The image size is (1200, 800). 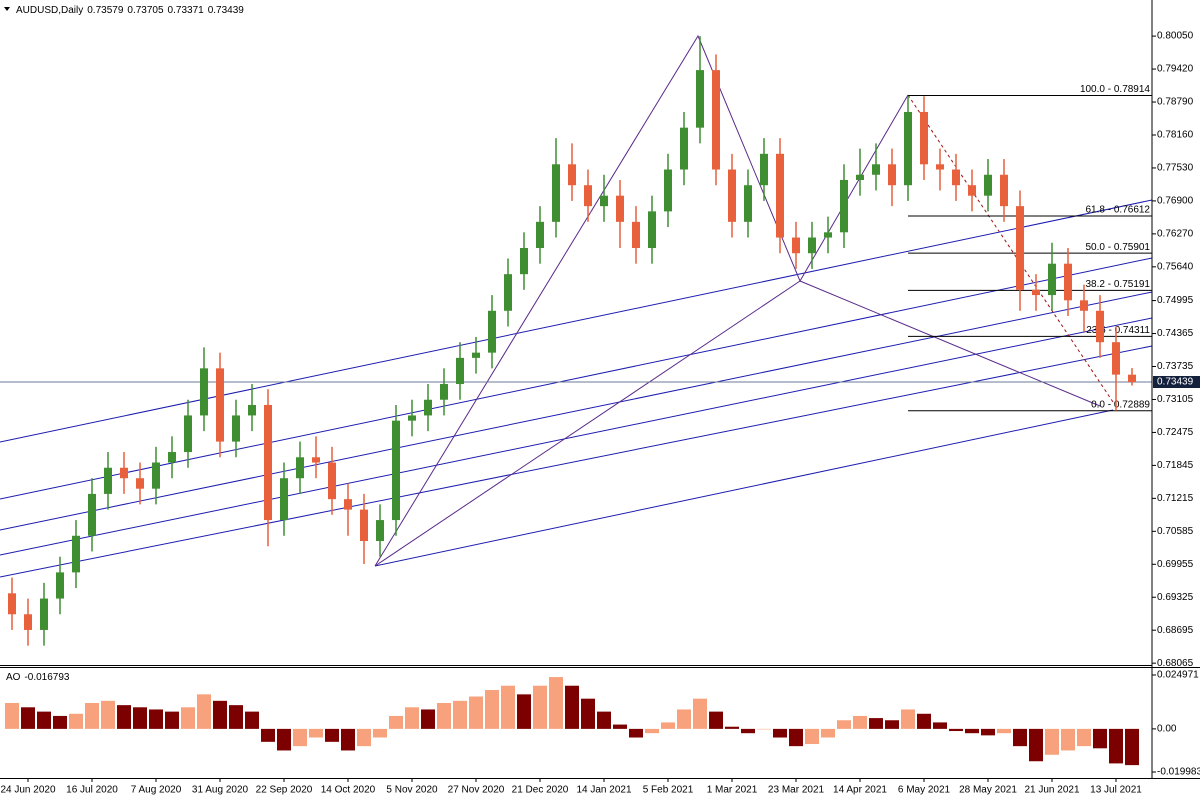 What do you see at coordinates (130, 10) in the screenshot?
I see `header: AUDUSD,Daily 0.73579 0.73705 0.73371 0.73439` at bounding box center [130, 10].